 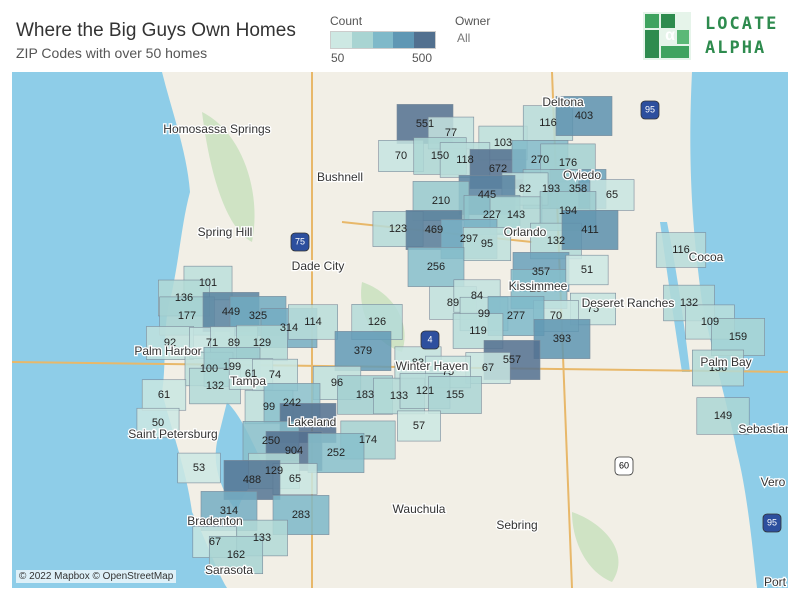 I want to click on zip-label: 283, so click(x=301, y=515).